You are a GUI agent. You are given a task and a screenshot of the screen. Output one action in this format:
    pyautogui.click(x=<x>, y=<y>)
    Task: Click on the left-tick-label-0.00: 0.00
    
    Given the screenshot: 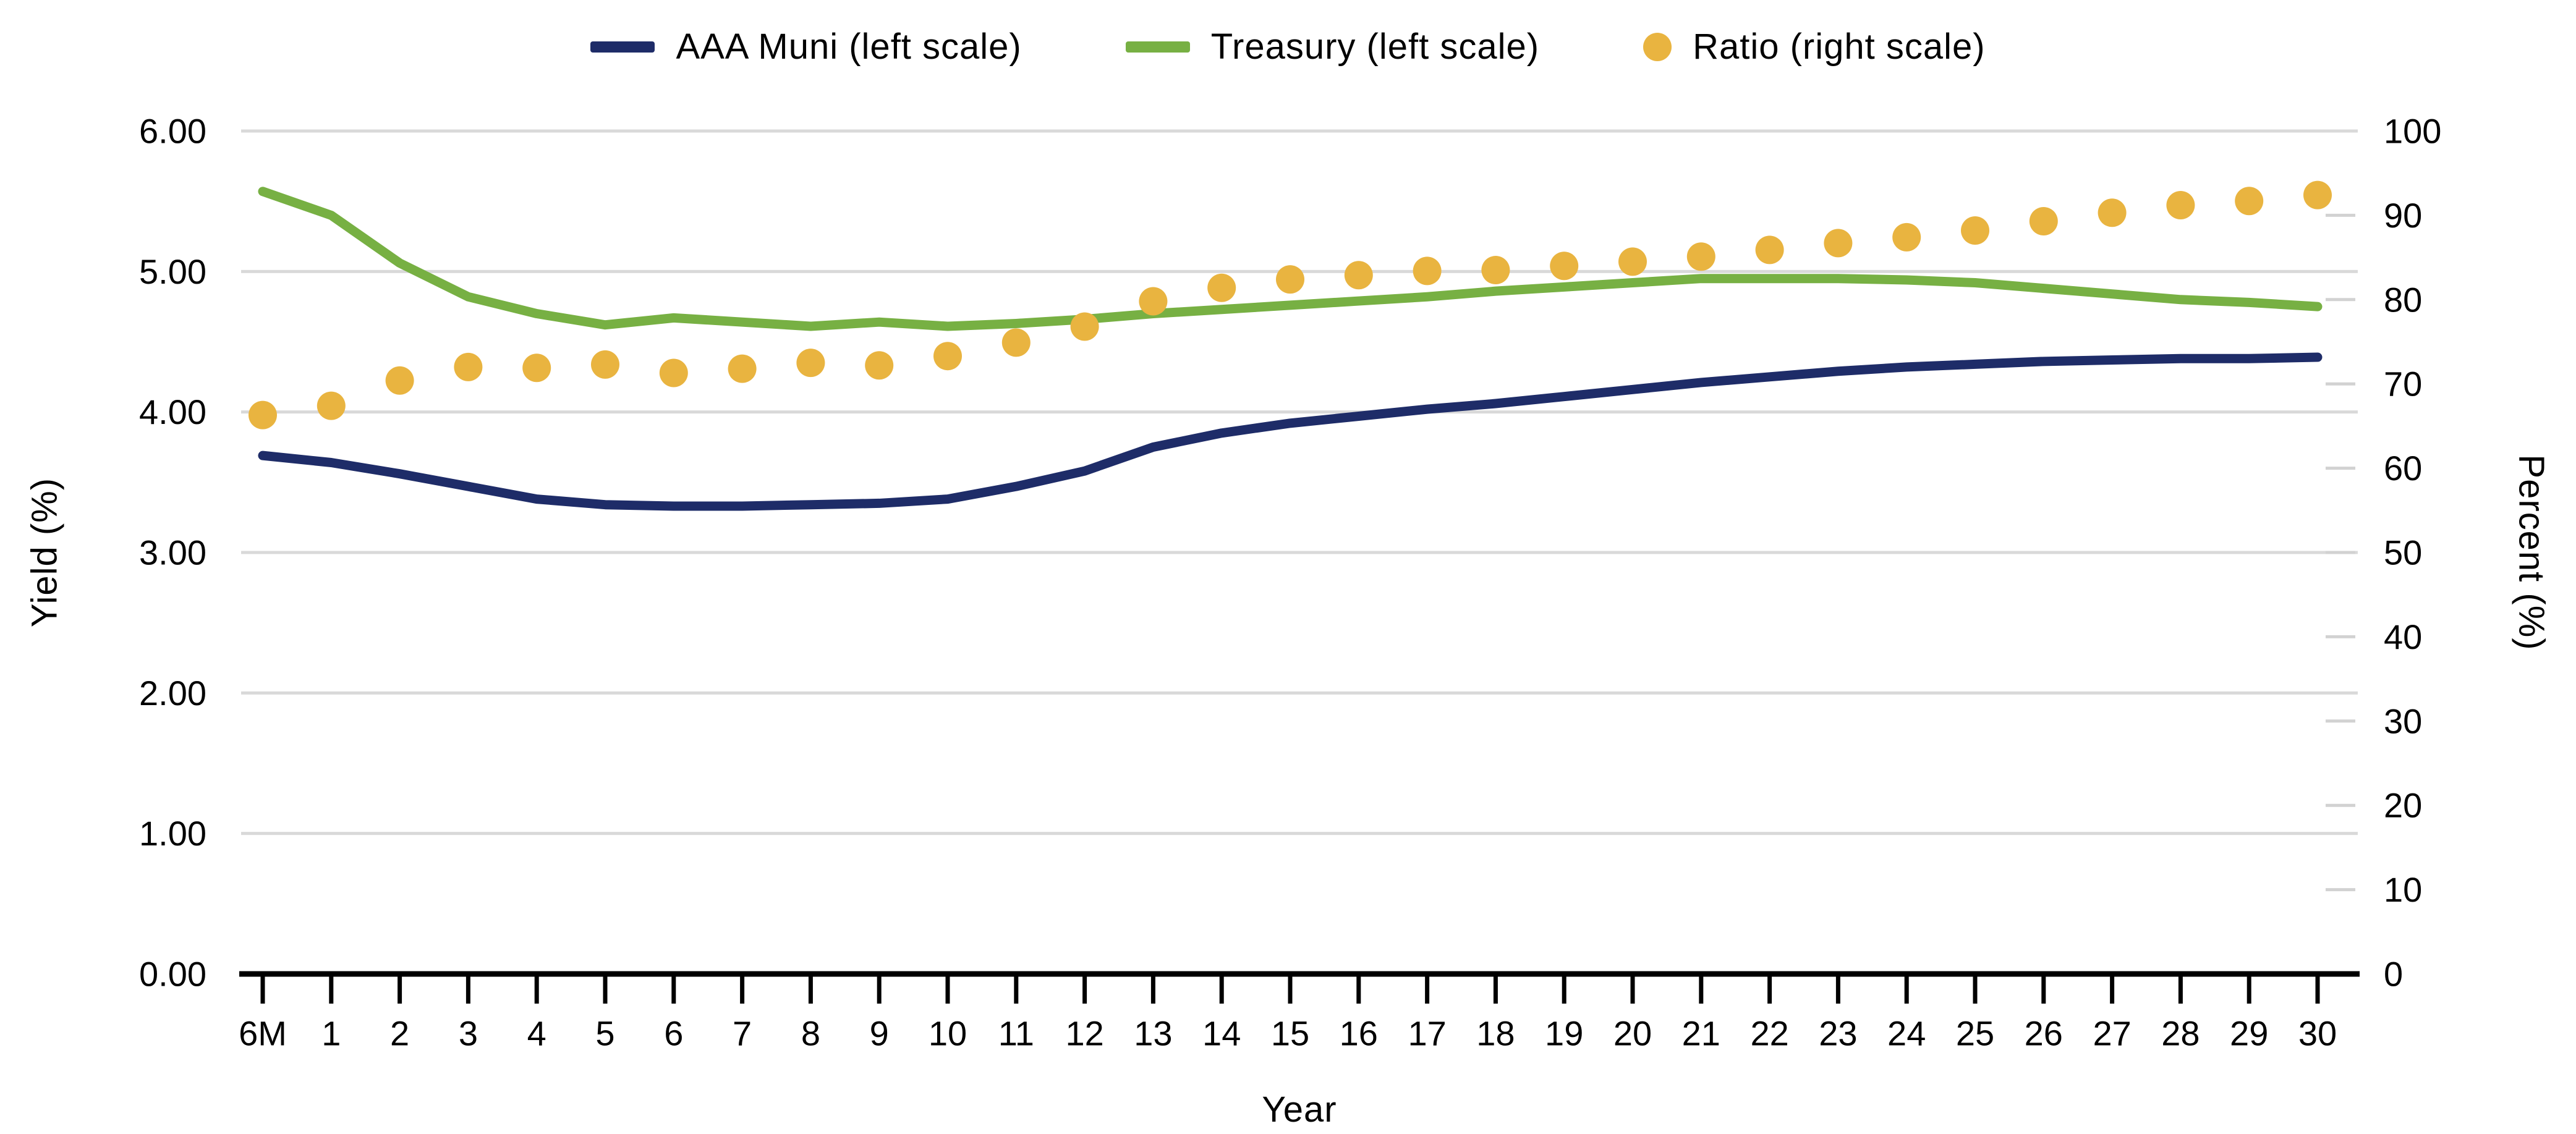 What is the action you would take?
    pyautogui.click(x=172, y=975)
    